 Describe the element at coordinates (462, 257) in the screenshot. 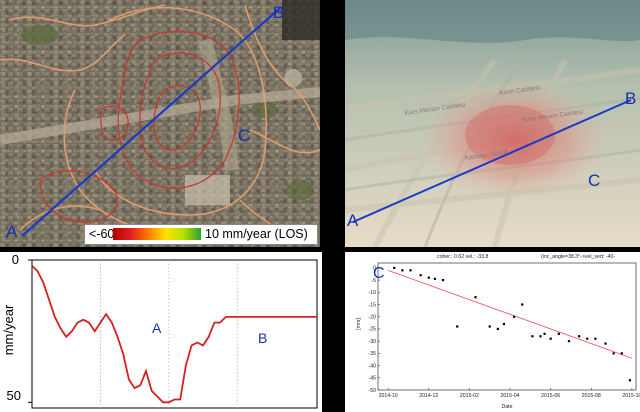

I see `ts-header-left: coher.: 0.62 vel.: -33.8` at that location.